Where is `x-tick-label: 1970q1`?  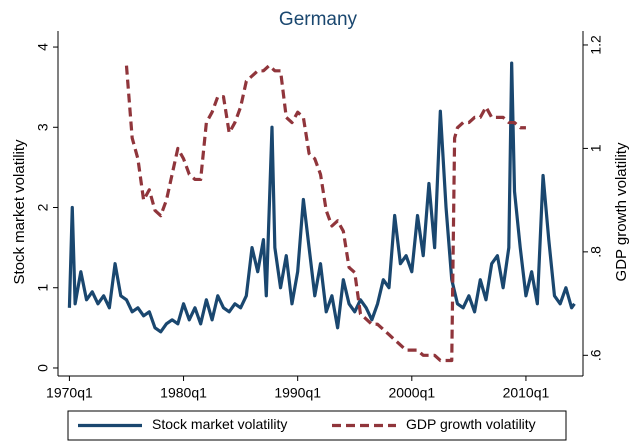
x-tick-label: 1970q1 is located at coordinates (69, 393).